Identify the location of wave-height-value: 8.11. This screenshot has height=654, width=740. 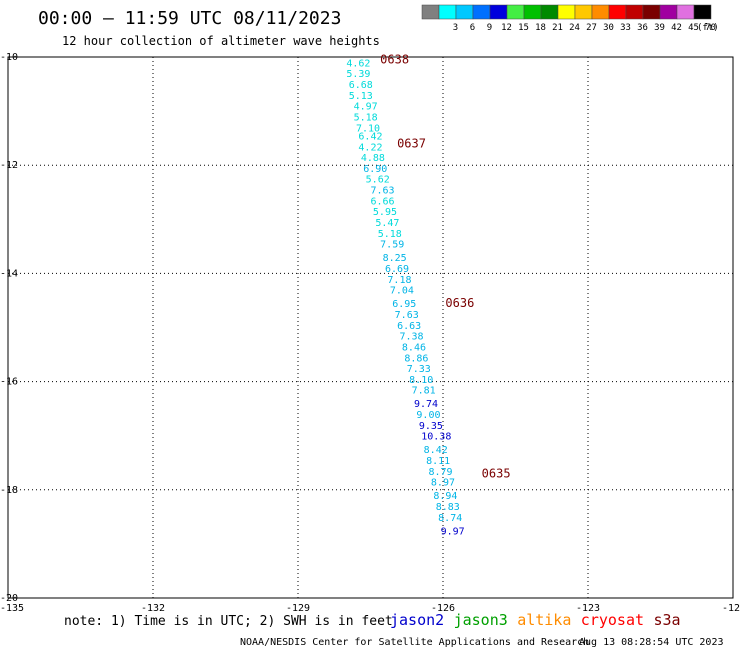
(438, 461).